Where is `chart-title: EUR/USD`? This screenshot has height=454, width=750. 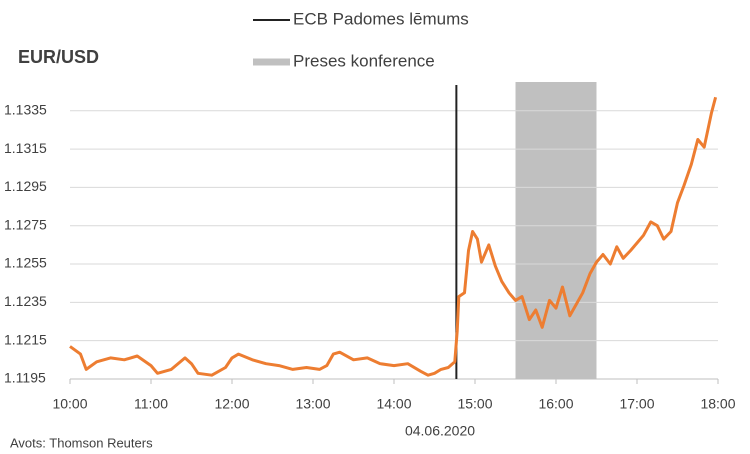 chart-title: EUR/USD is located at coordinates (58, 57).